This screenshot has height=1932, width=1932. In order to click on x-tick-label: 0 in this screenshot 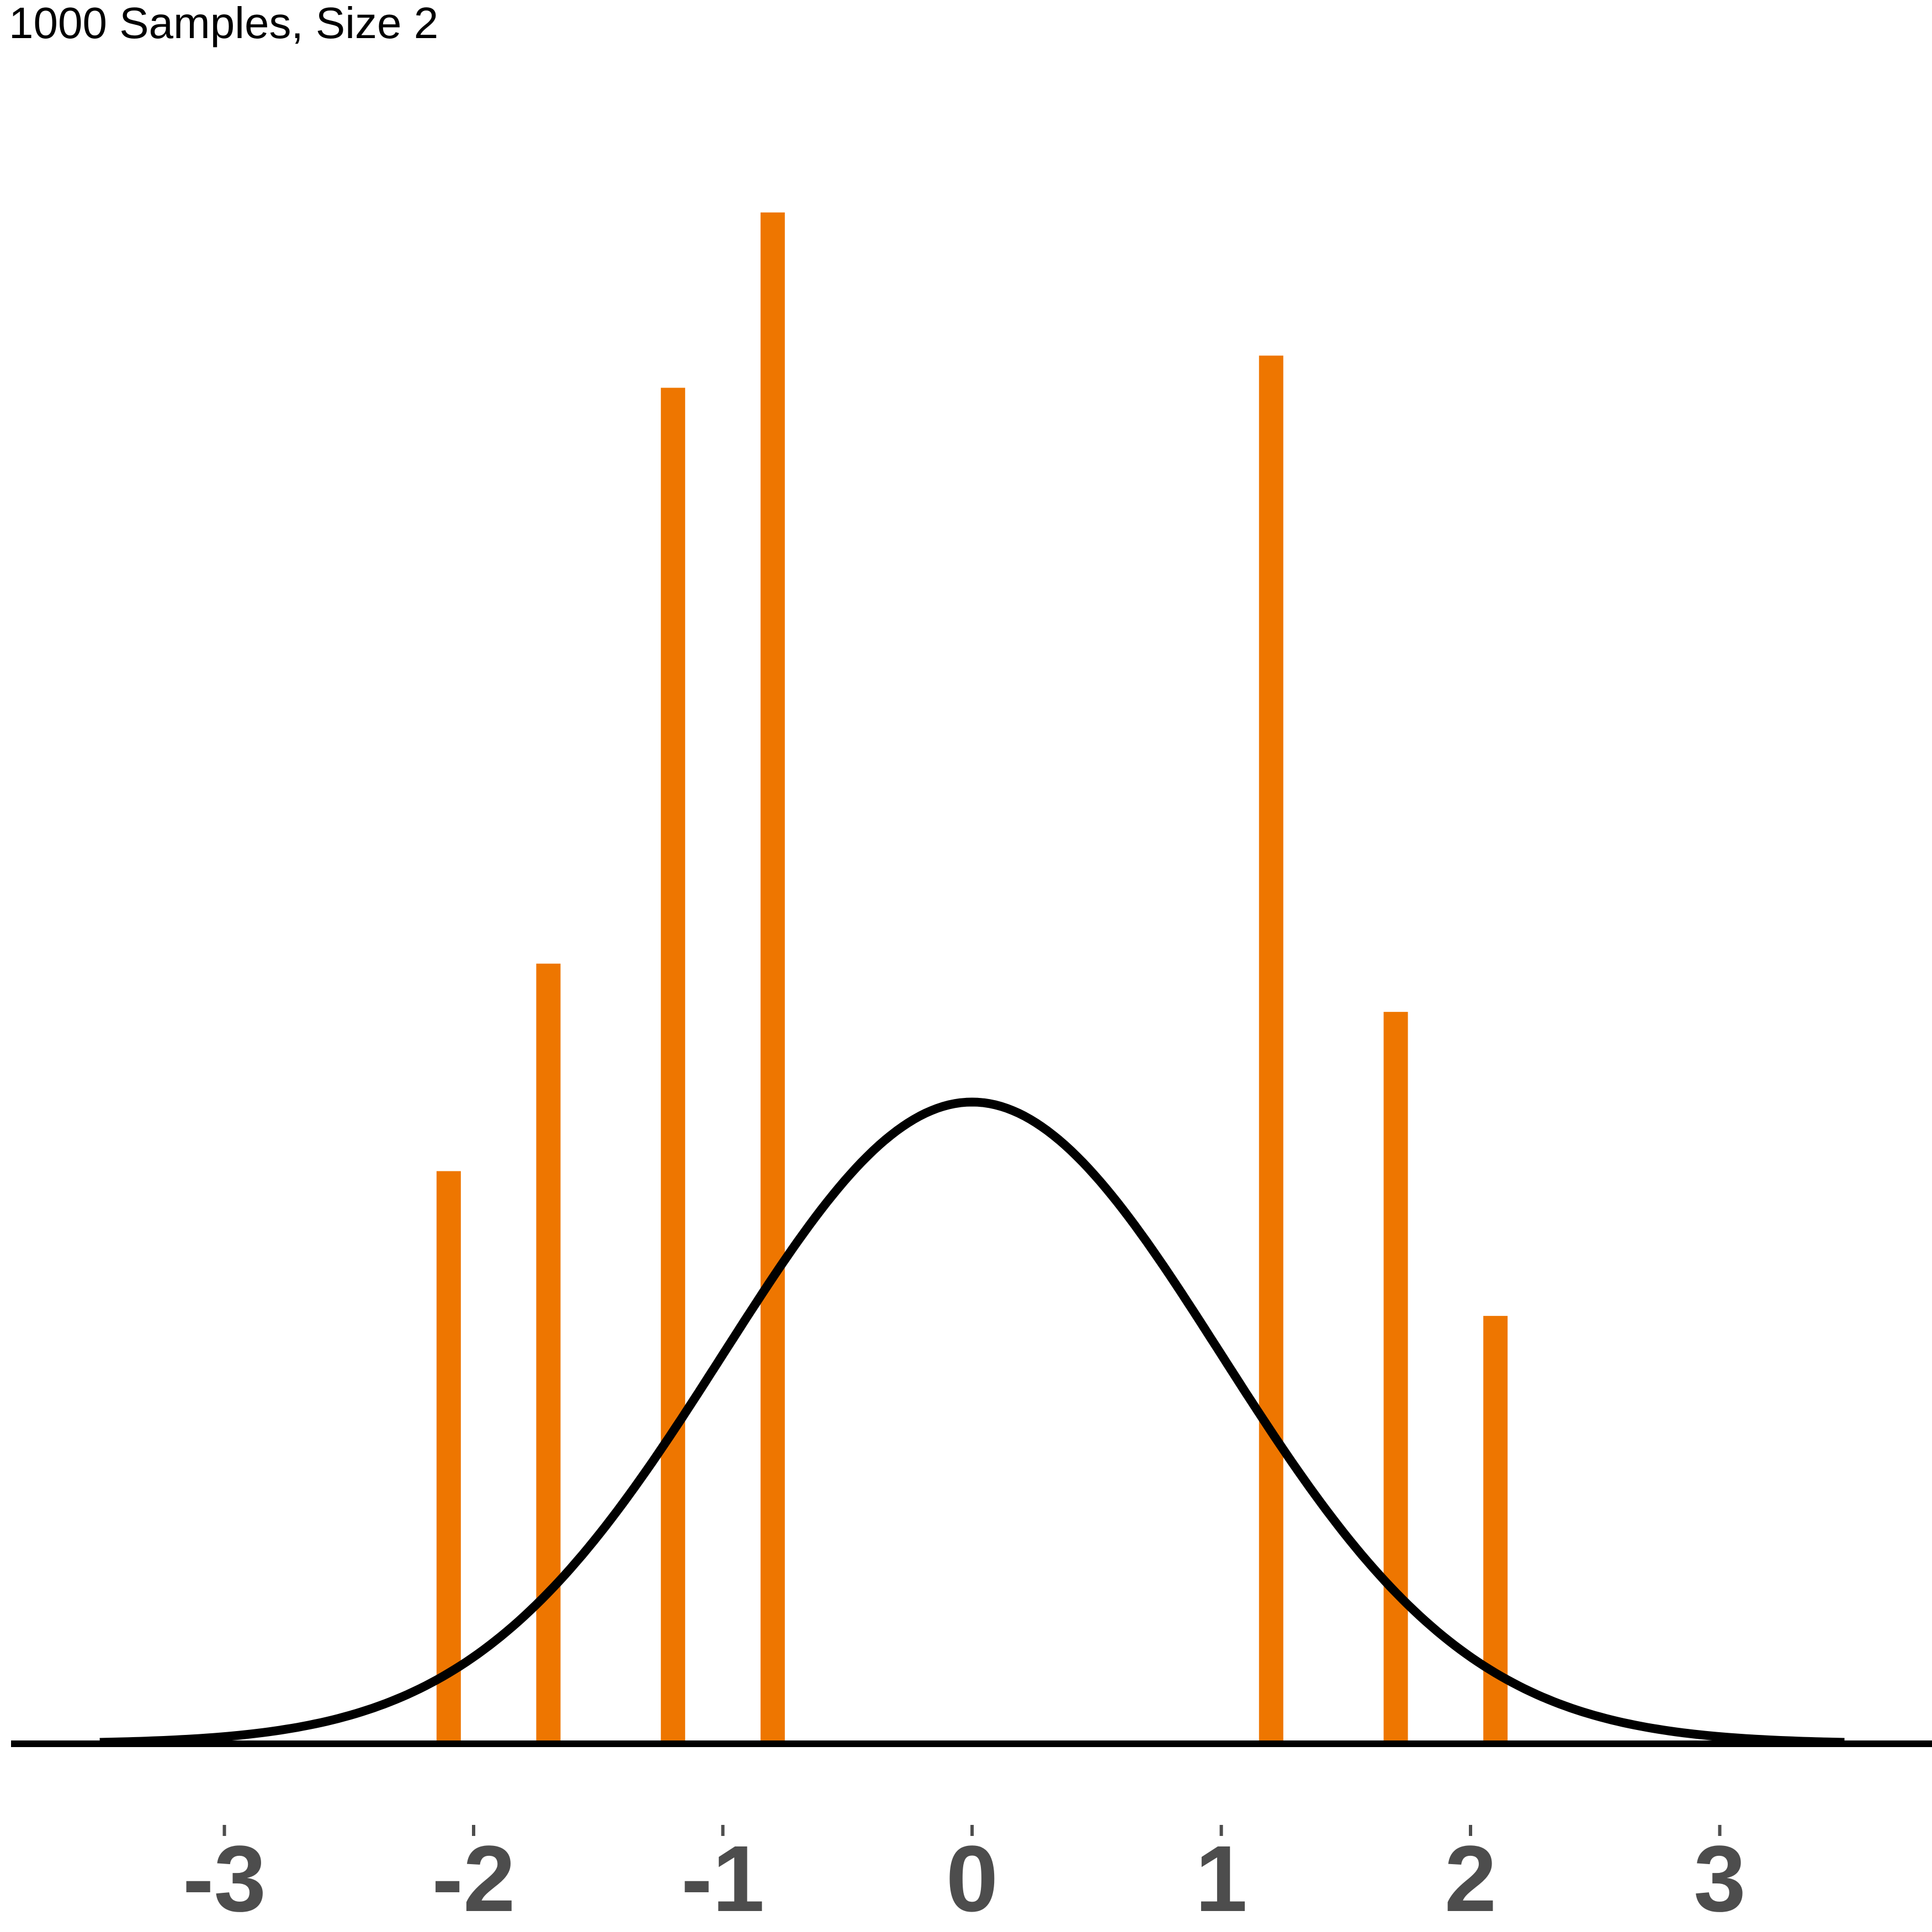, I will do `click(973, 1879)`.